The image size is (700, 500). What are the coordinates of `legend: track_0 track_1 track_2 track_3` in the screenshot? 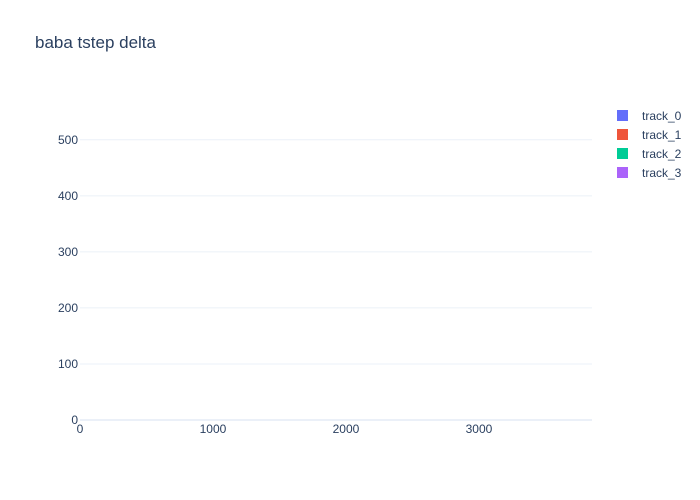 It's located at (646, 144).